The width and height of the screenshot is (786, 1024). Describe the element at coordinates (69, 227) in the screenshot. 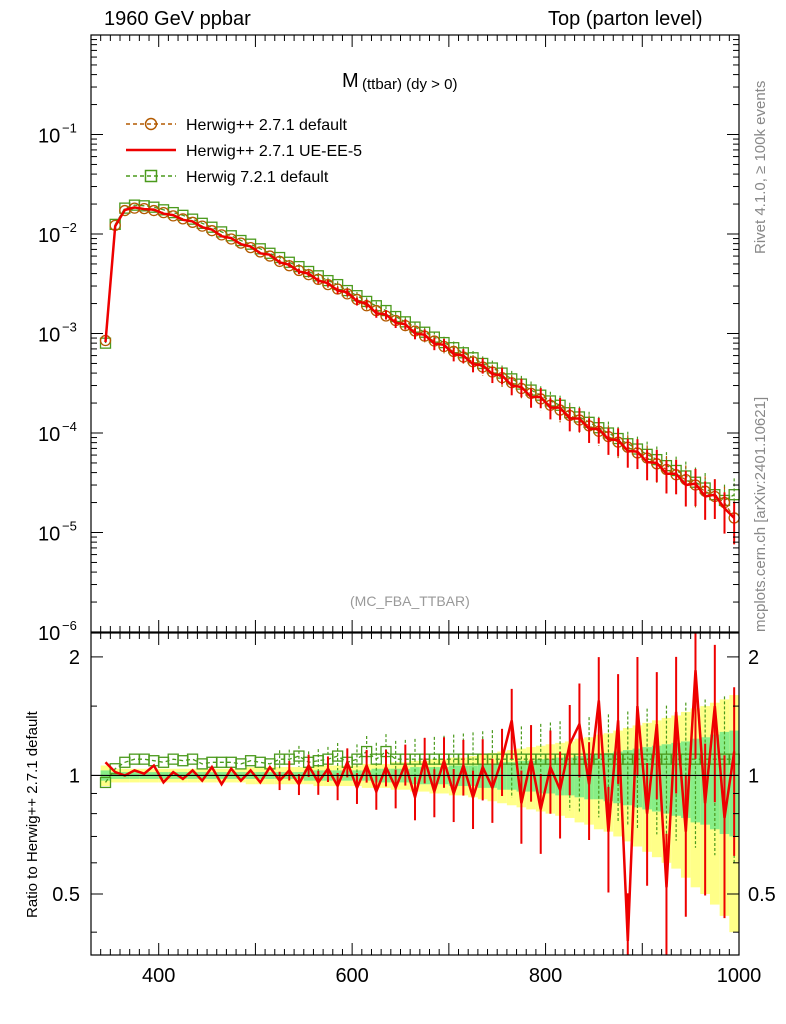

I see `main-ytick-exponent: −2` at that location.